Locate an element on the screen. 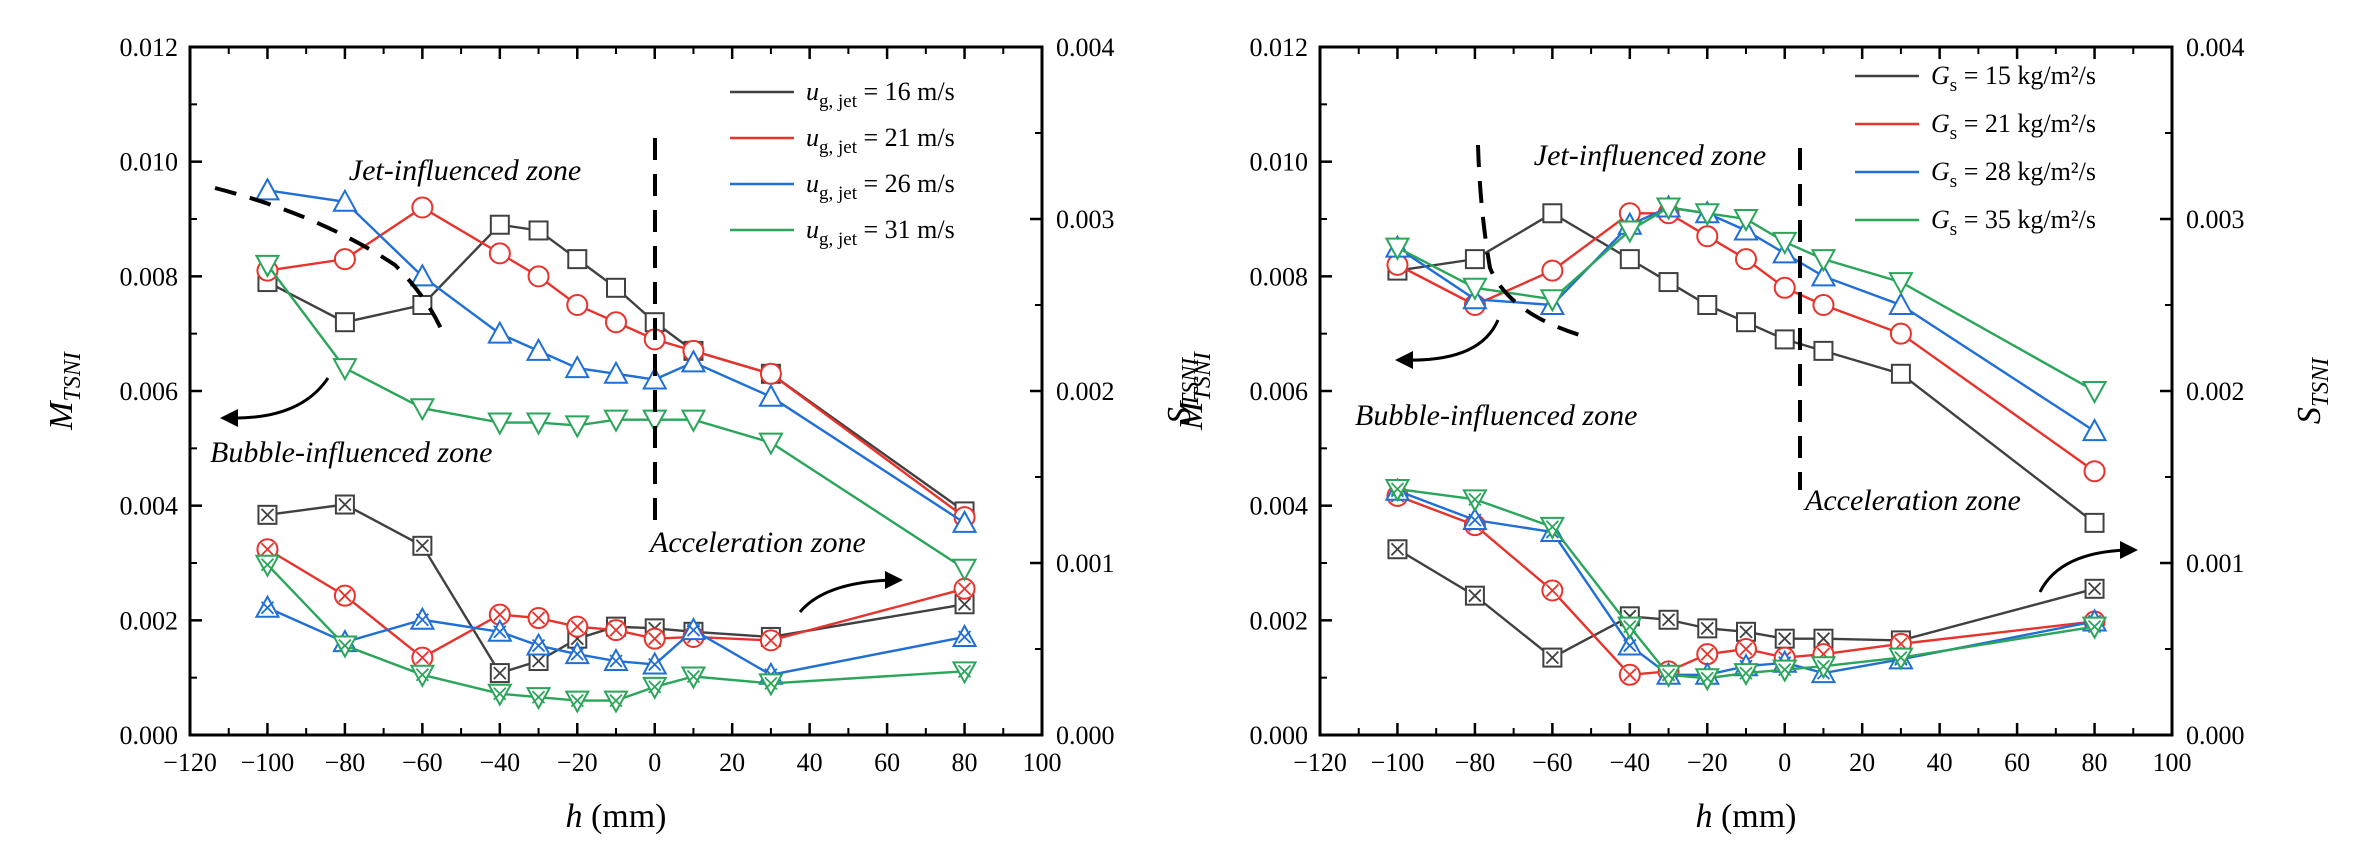 This screenshot has width=2359, height=868. x-tick-label: −100 is located at coordinates (268, 762).